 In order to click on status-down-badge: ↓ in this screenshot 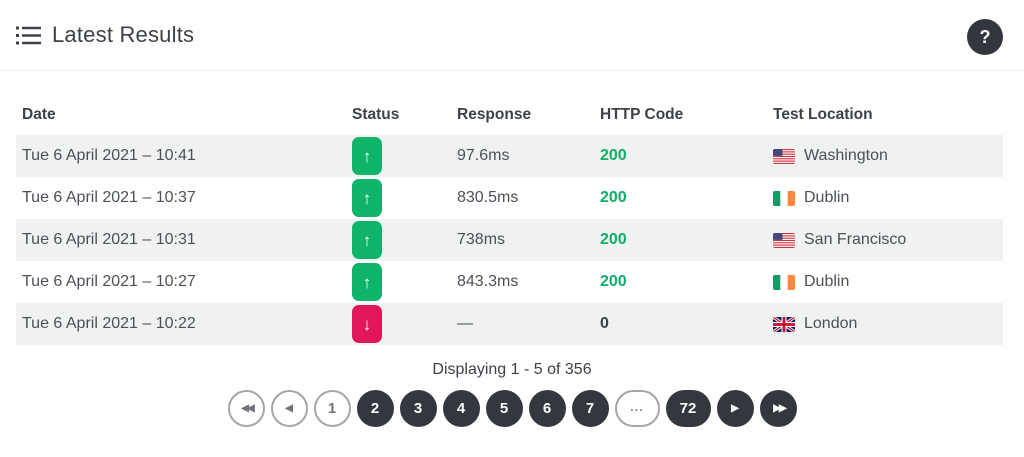, I will do `click(367, 324)`.